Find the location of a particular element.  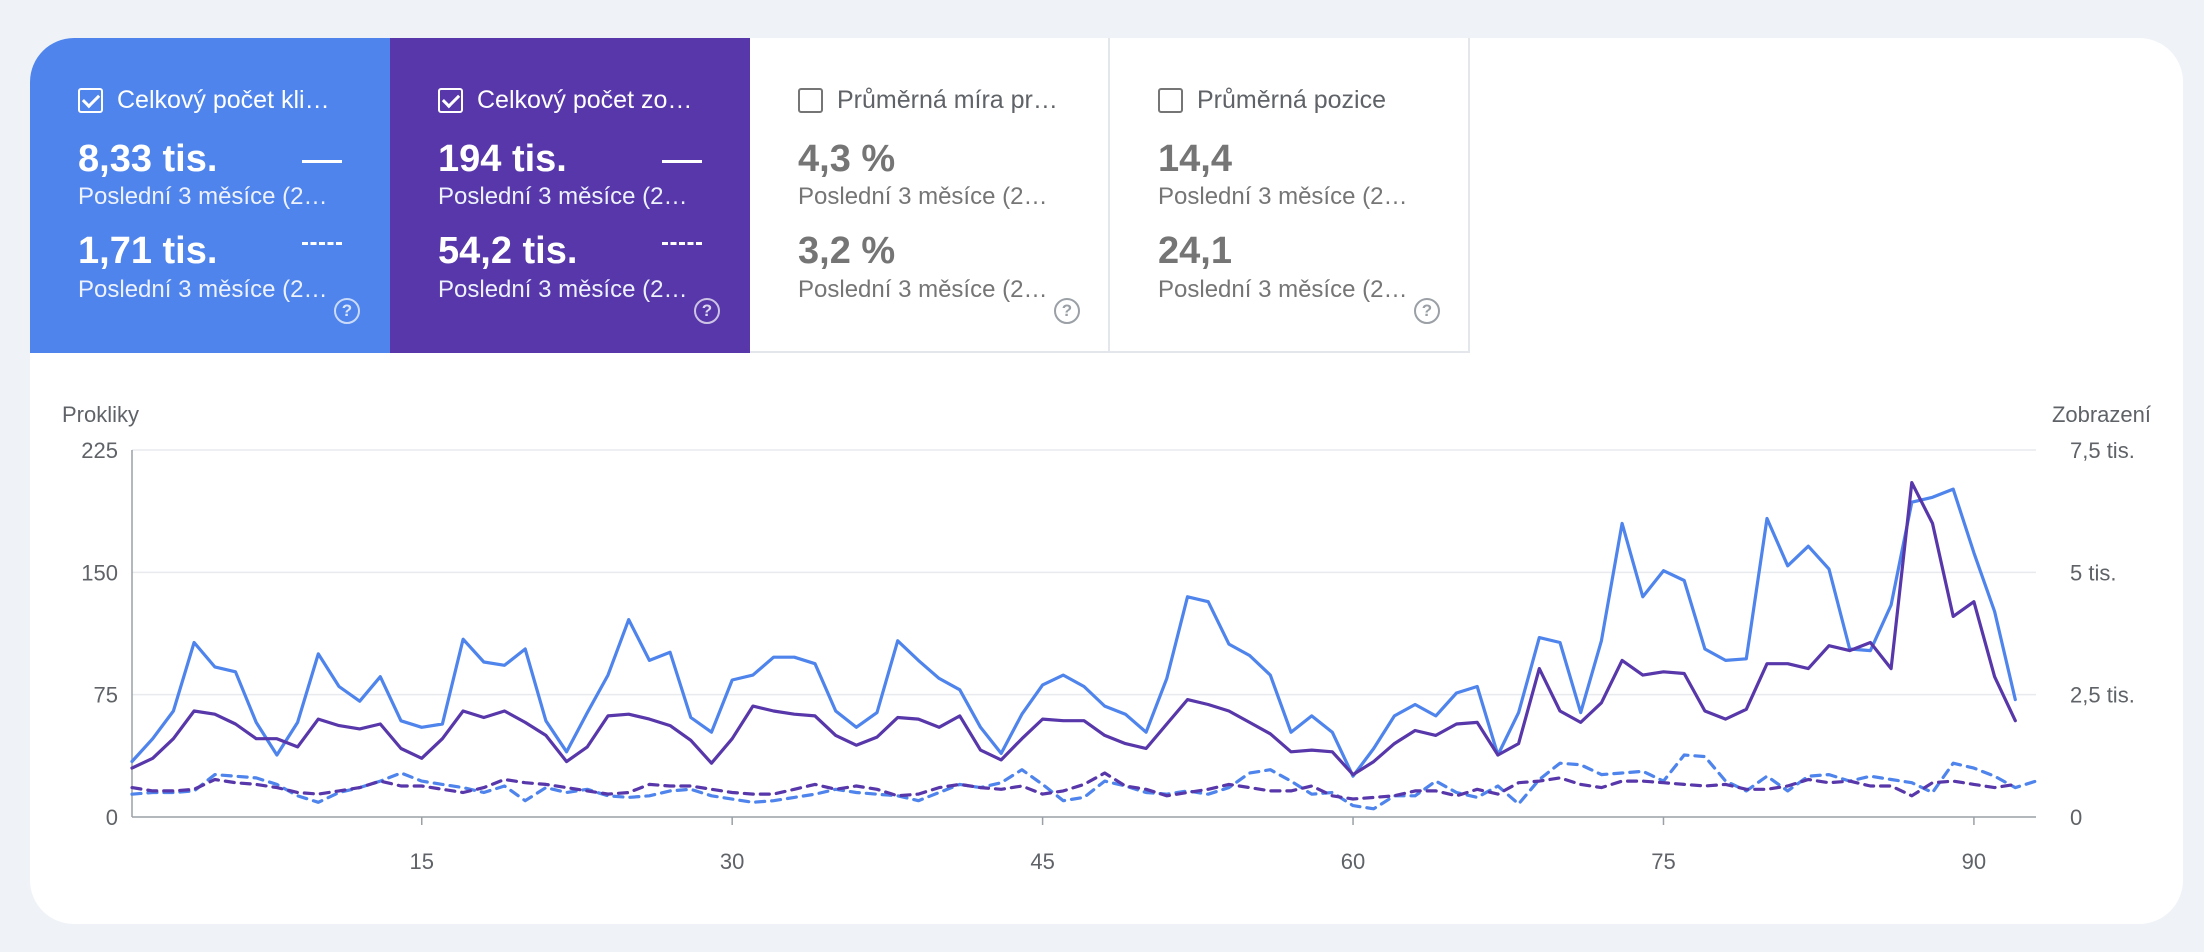

series-line-clicks-previous is located at coordinates (1084, 782).